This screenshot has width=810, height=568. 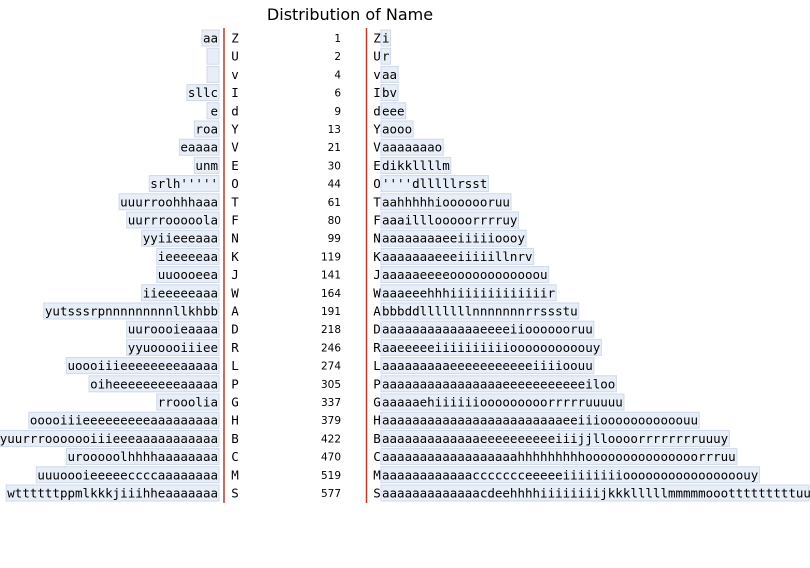 What do you see at coordinates (235, 92) in the screenshot?
I see `left-initial-label: I` at bounding box center [235, 92].